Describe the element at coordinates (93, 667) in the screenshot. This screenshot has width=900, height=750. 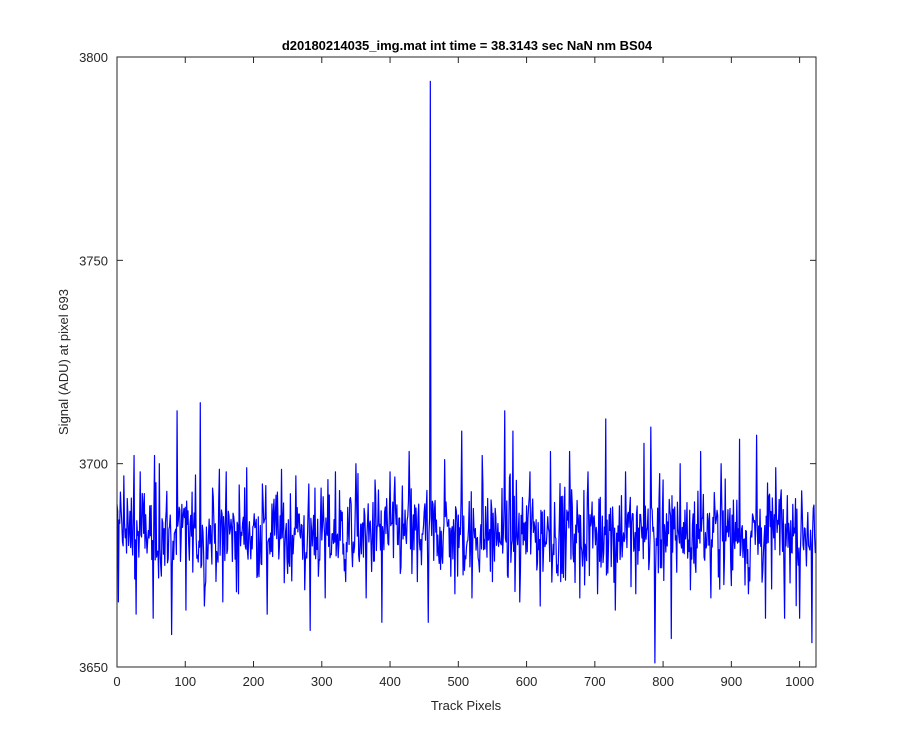
I see `y-tick-label: 3650` at that location.